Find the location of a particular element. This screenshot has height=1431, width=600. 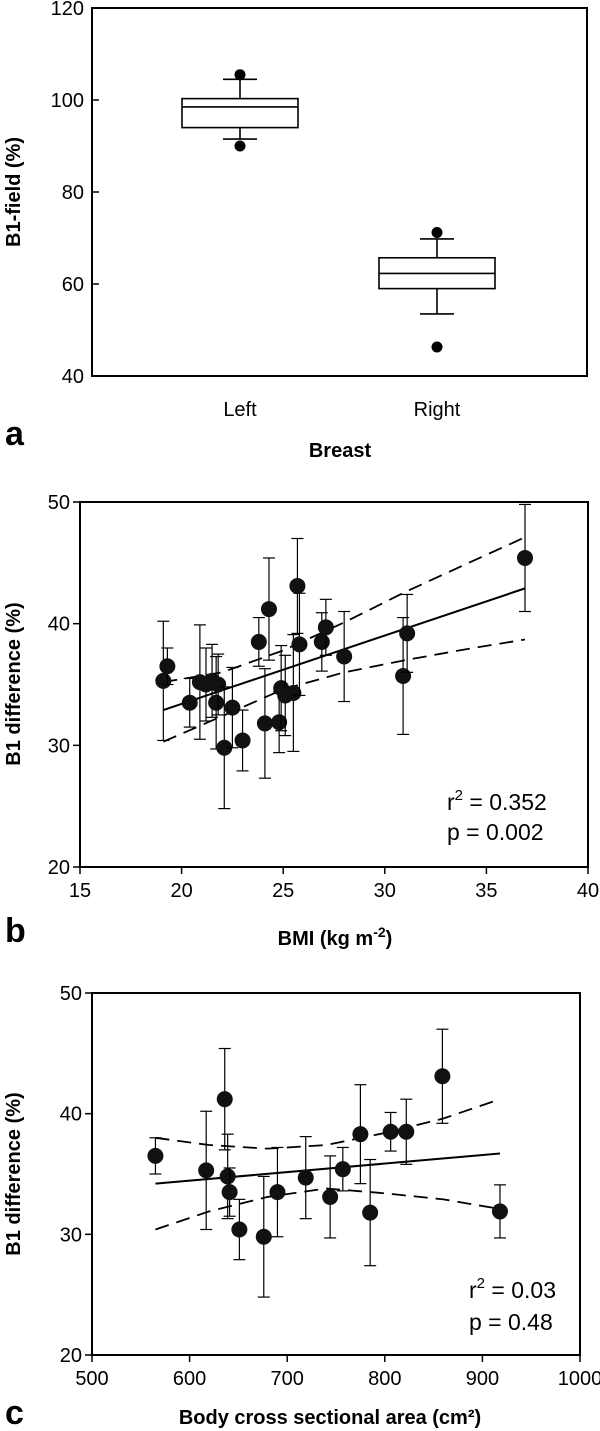

x-tick-label: 35 is located at coordinates (486, 891).